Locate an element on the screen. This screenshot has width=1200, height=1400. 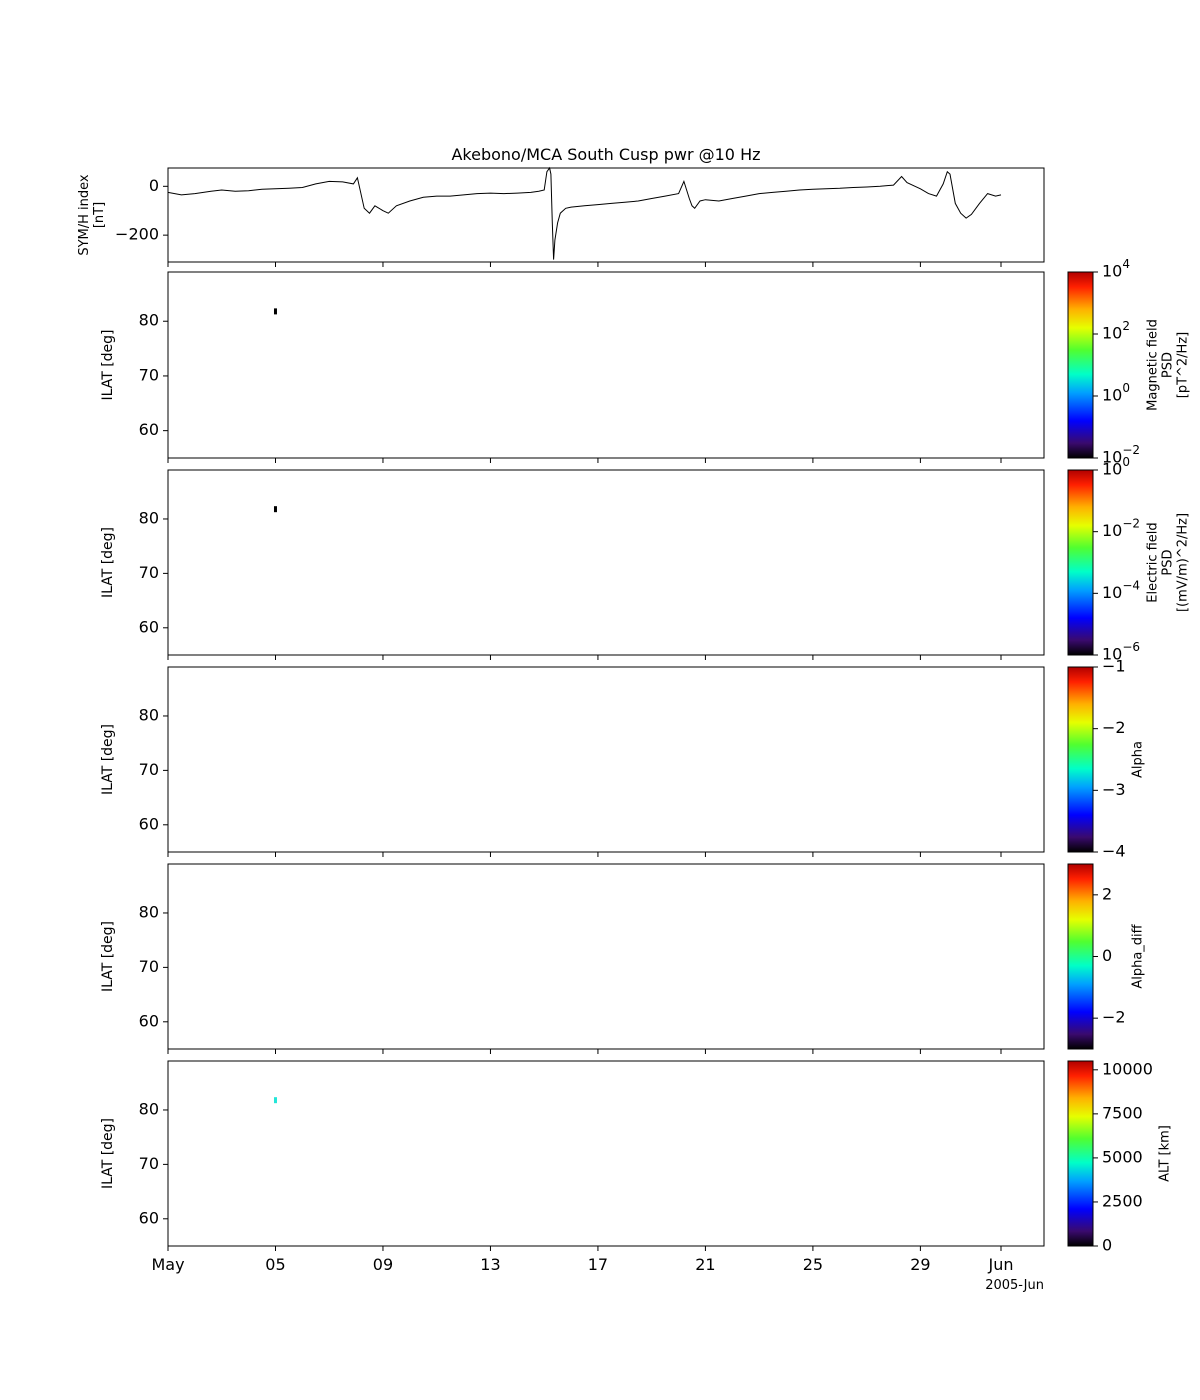
panel-5-y-tick-label: 80 is located at coordinates (149, 911).